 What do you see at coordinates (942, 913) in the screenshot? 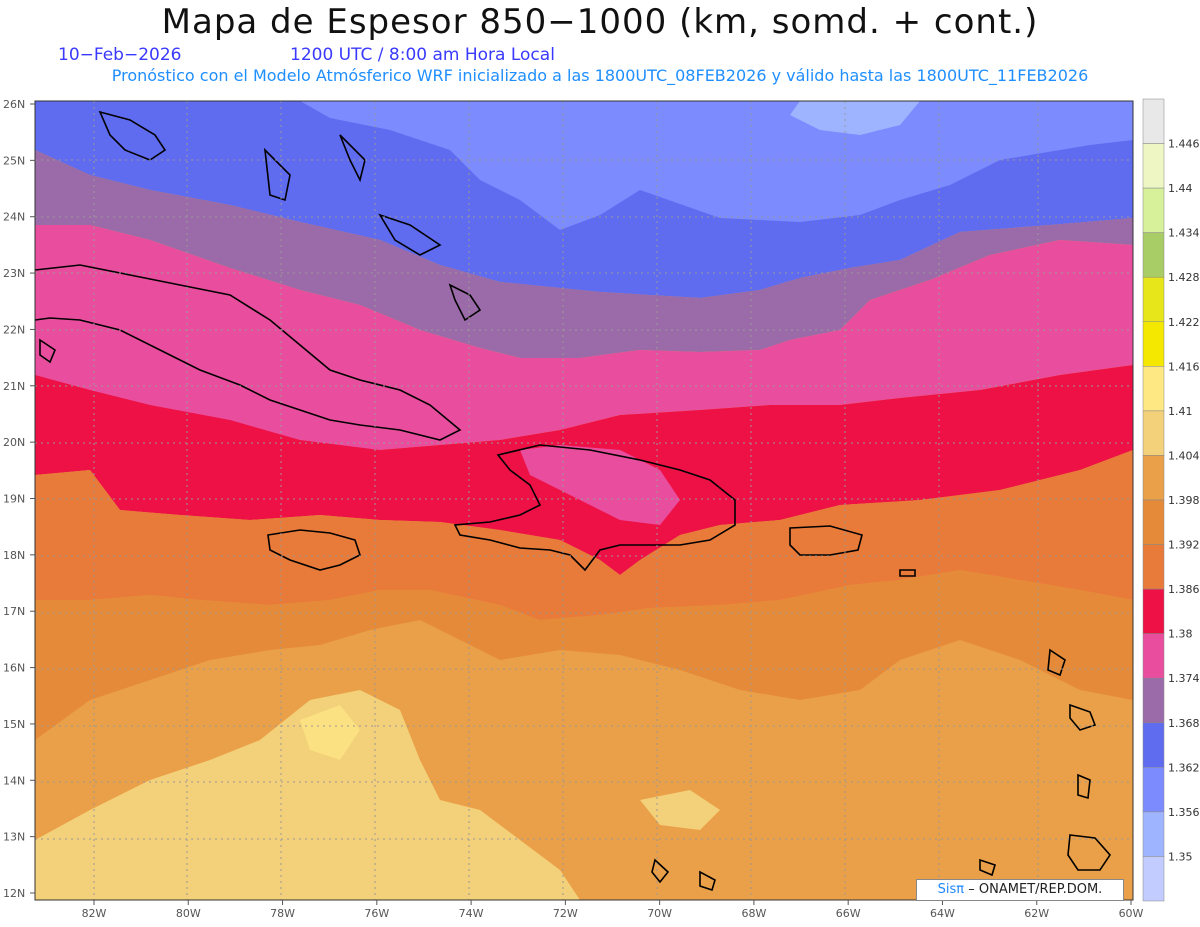
I see `lon-label: 64W` at bounding box center [942, 913].